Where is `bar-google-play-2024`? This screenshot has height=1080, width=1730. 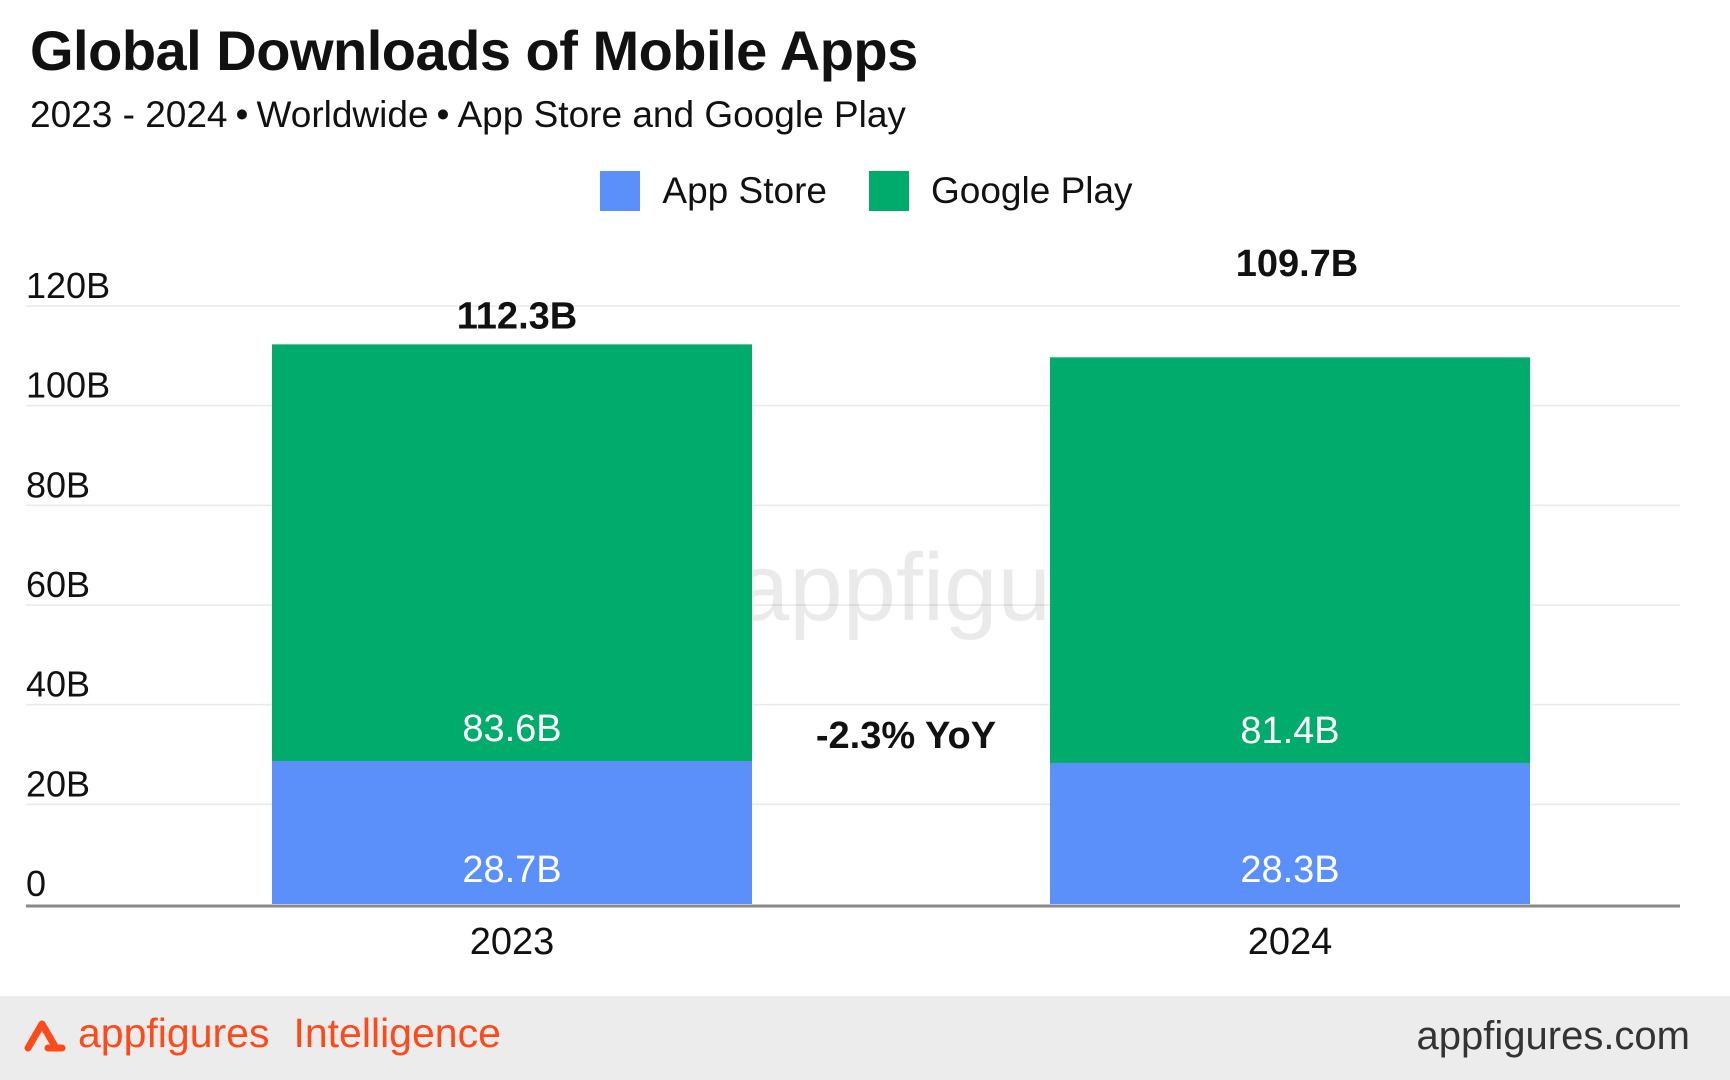
bar-google-play-2024 is located at coordinates (1290, 560).